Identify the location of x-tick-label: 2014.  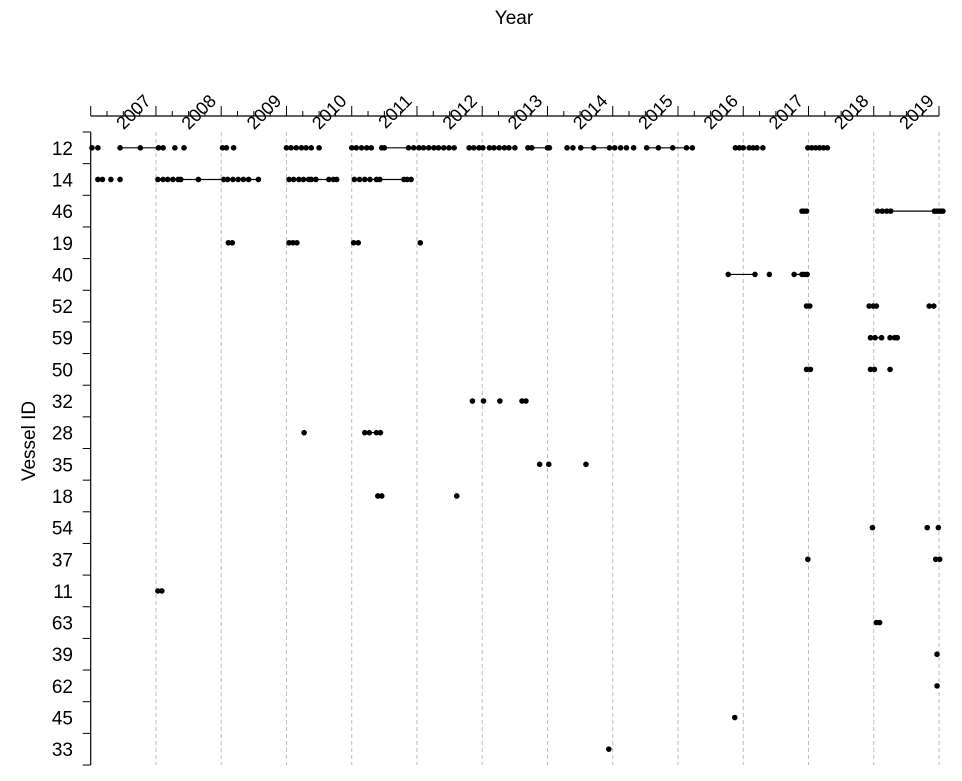
(590, 112).